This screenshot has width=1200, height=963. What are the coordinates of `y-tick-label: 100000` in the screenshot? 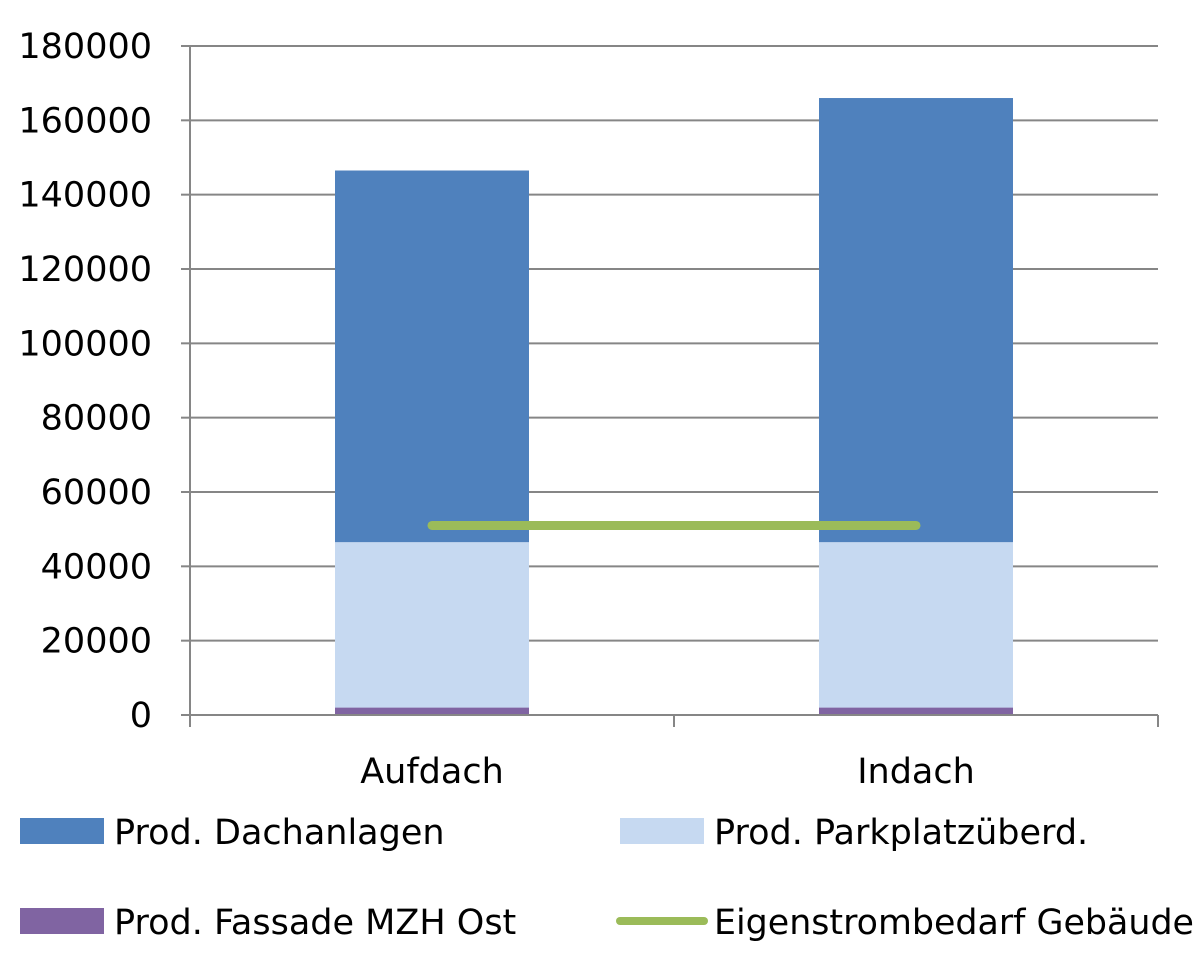 It's located at (85, 344).